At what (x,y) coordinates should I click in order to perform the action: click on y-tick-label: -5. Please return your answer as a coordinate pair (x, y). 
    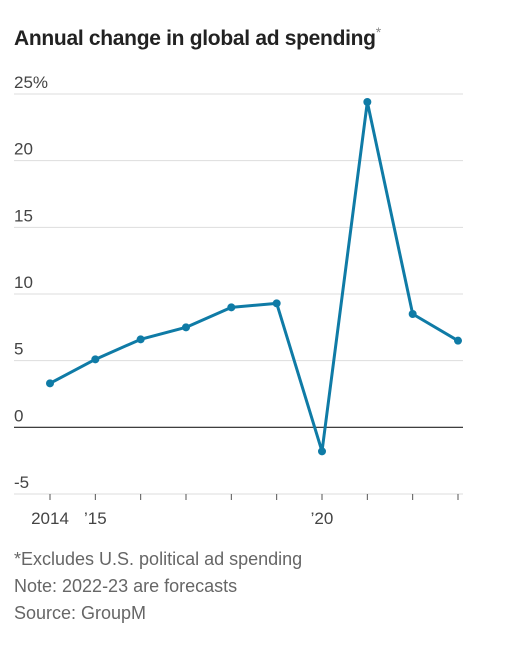
    Looking at the image, I should click on (21, 482).